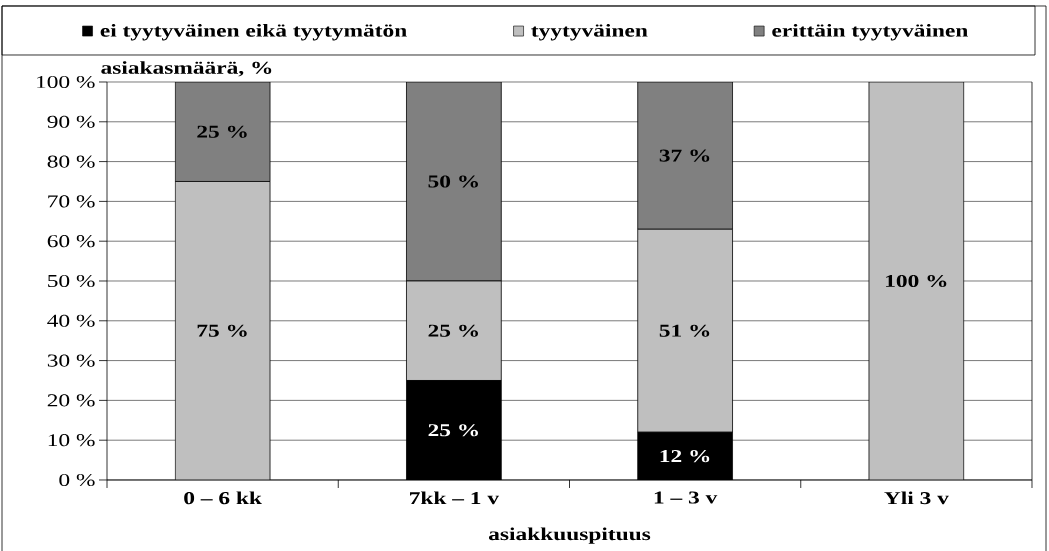  Describe the element at coordinates (685, 456) in the screenshot. I see `data-label: 12 %` at that location.